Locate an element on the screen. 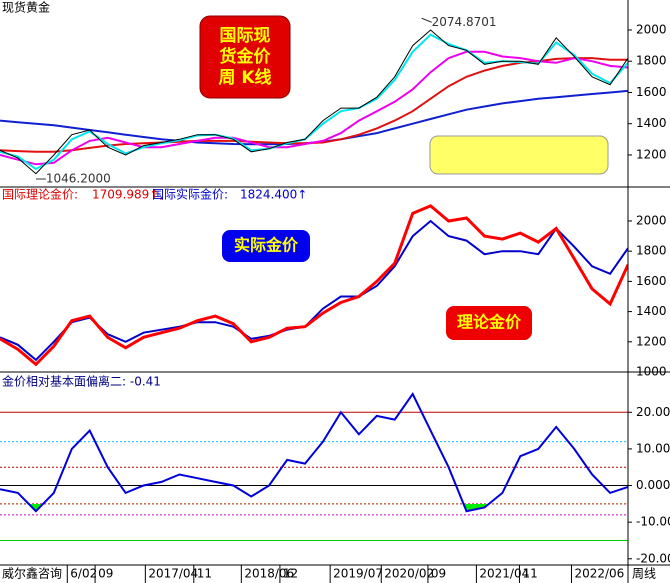  header: 国际实际金价: is located at coordinates (190, 194).